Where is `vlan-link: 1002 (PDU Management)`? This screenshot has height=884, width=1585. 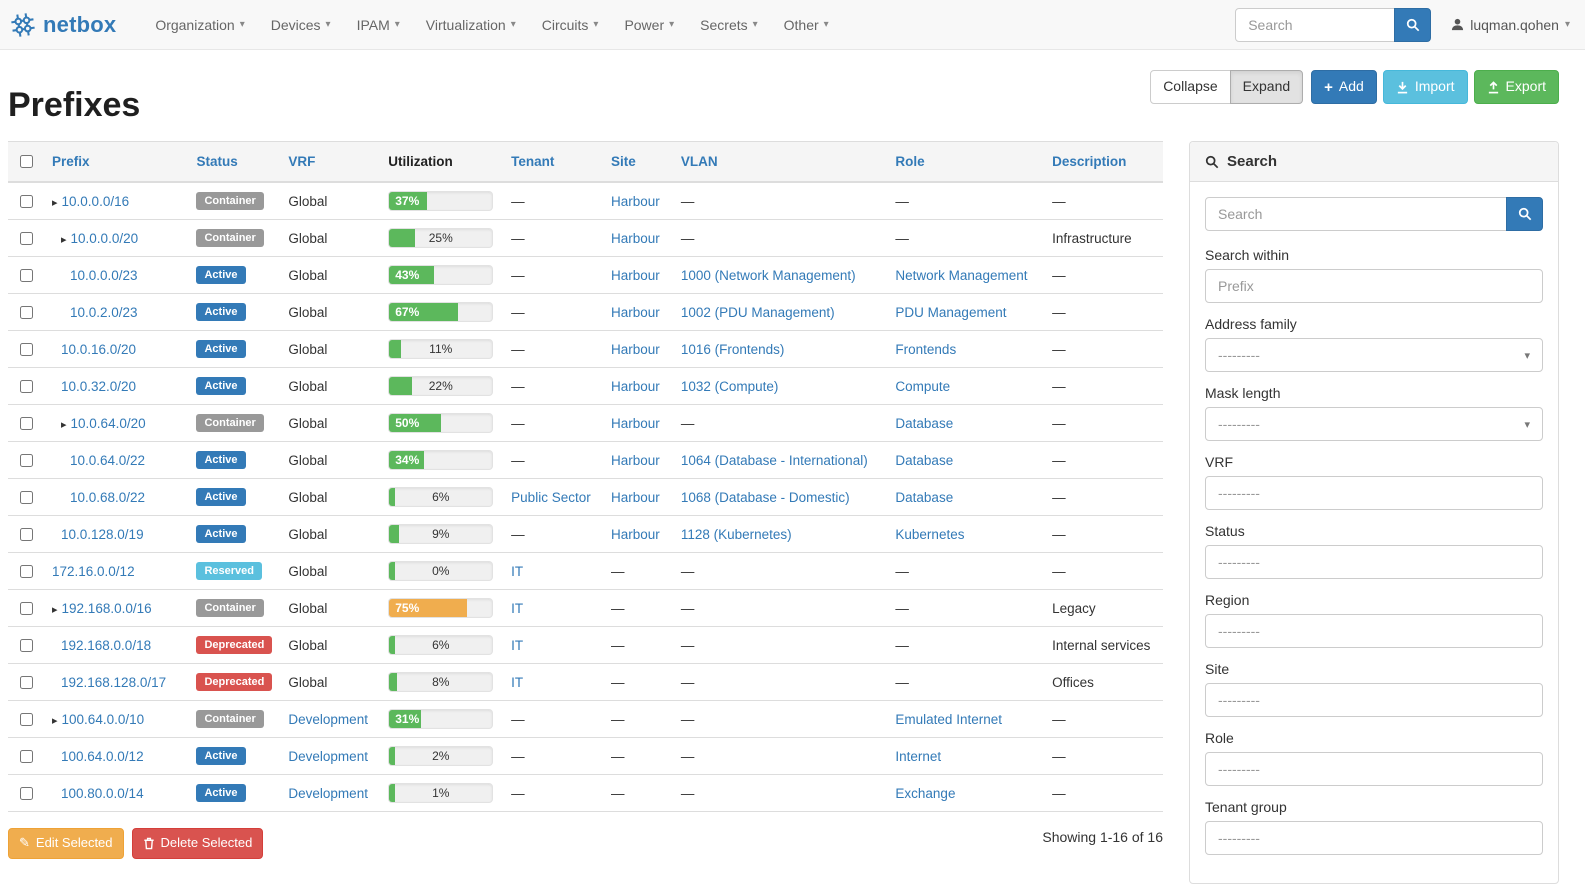
vlan-link: 1002 (PDU Management) is located at coordinates (757, 312).